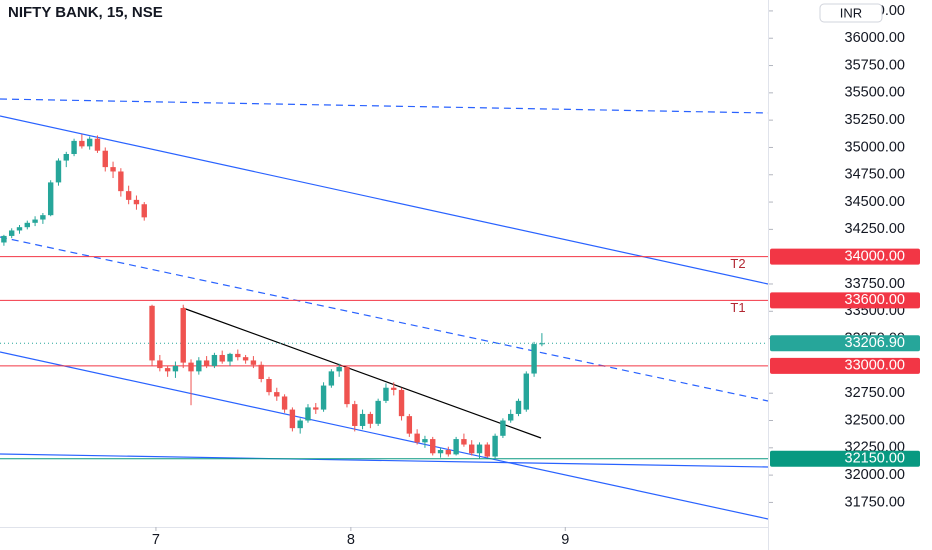  Describe the element at coordinates (875, 38) in the screenshot. I see `y-tick-label: 36000.00` at that location.